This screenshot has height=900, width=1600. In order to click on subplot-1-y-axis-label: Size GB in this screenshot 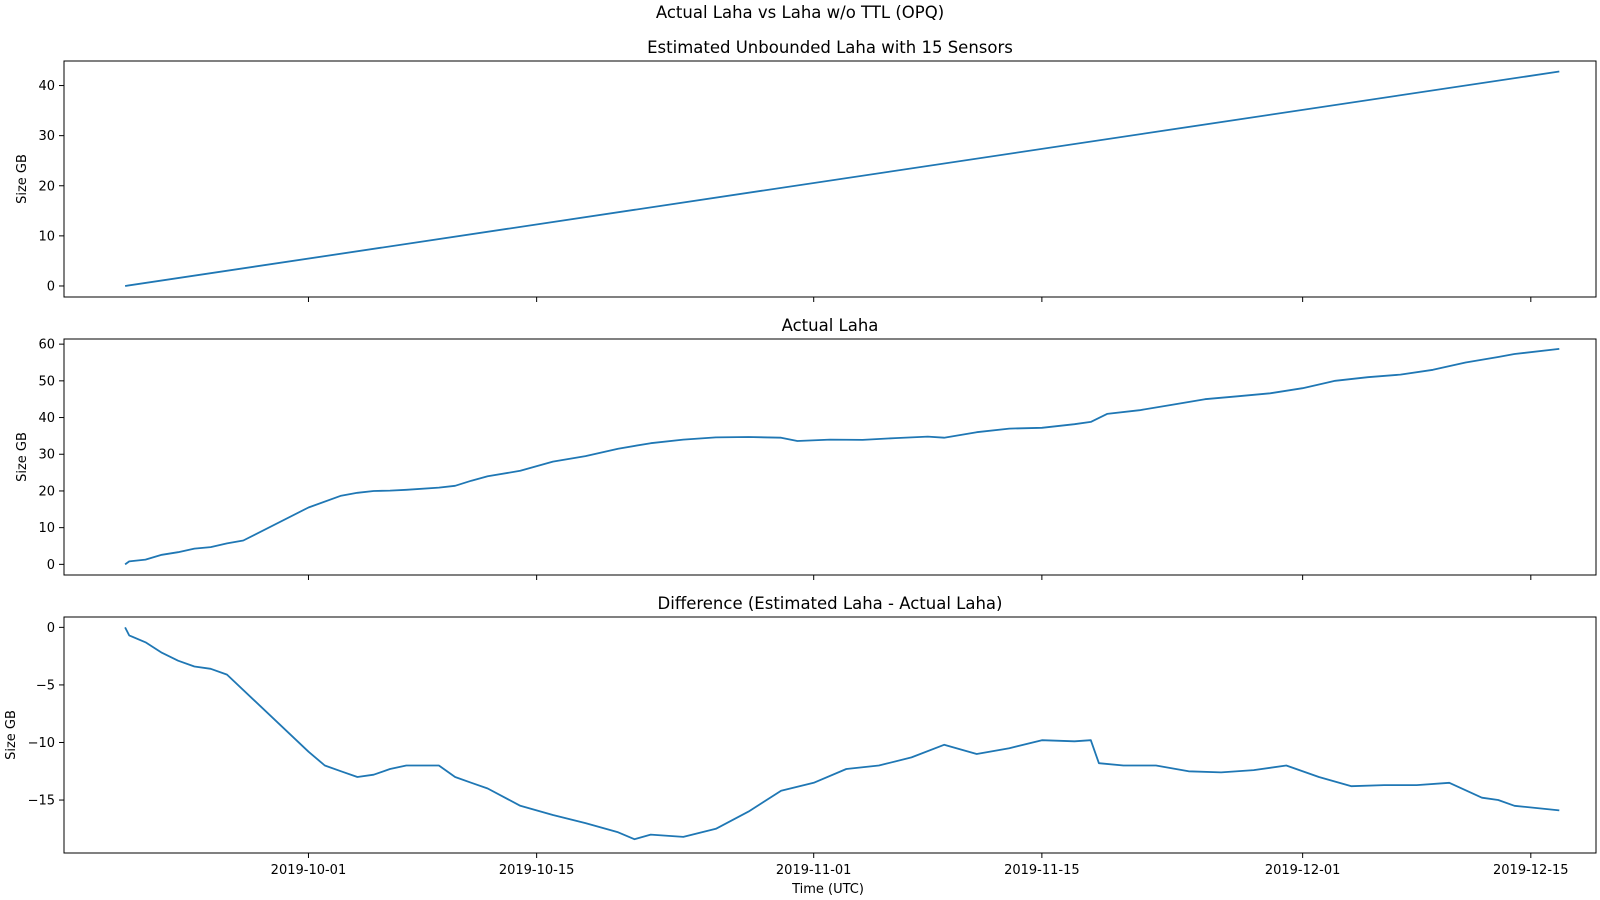, I will do `click(22, 179)`.